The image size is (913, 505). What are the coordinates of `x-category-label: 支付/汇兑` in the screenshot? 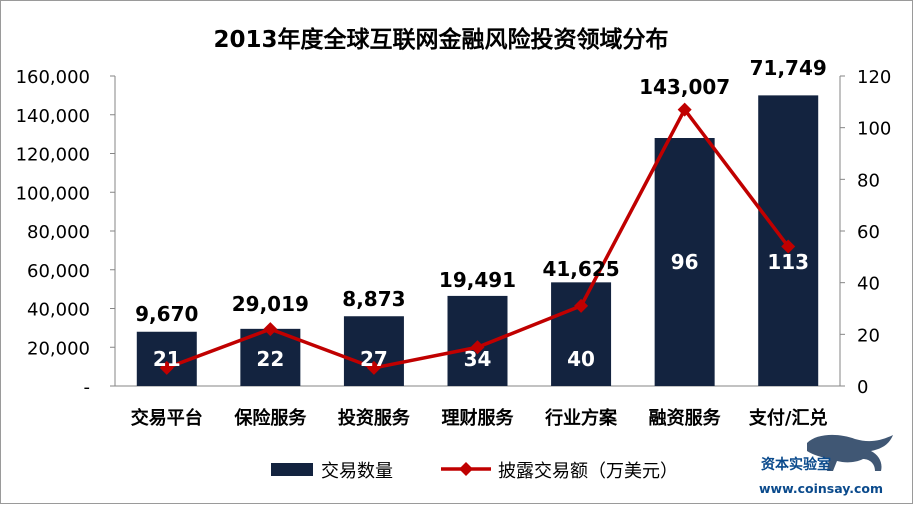 It's located at (788, 418).